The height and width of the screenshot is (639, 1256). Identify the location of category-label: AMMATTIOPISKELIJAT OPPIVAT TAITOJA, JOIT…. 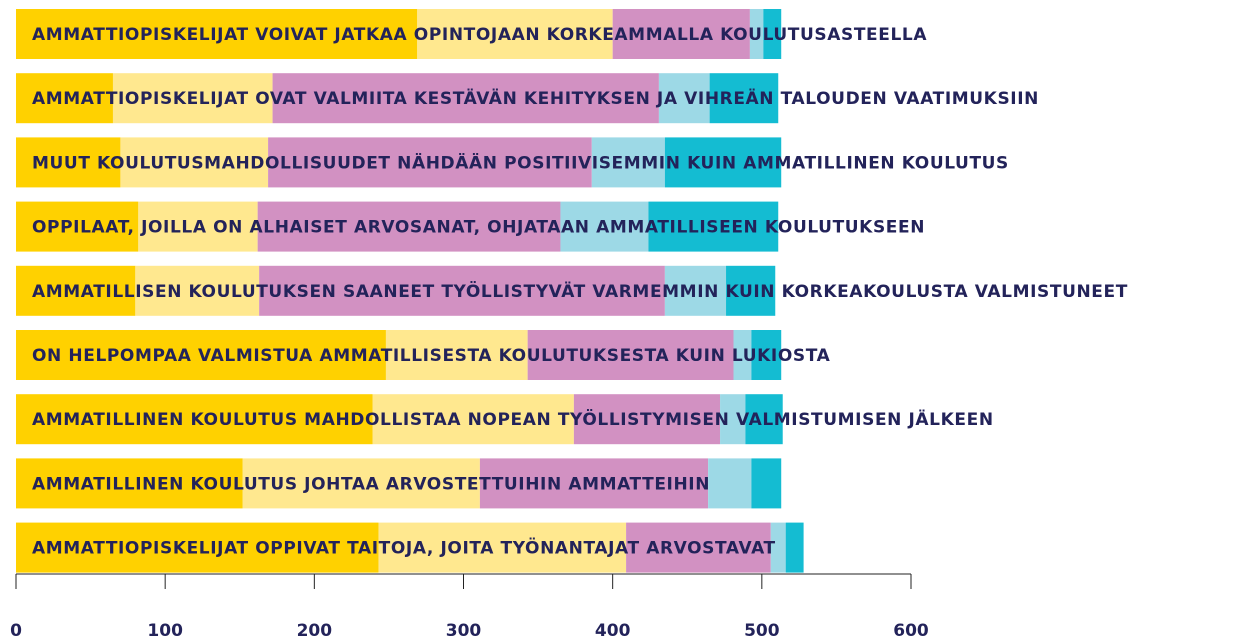
(404, 548).